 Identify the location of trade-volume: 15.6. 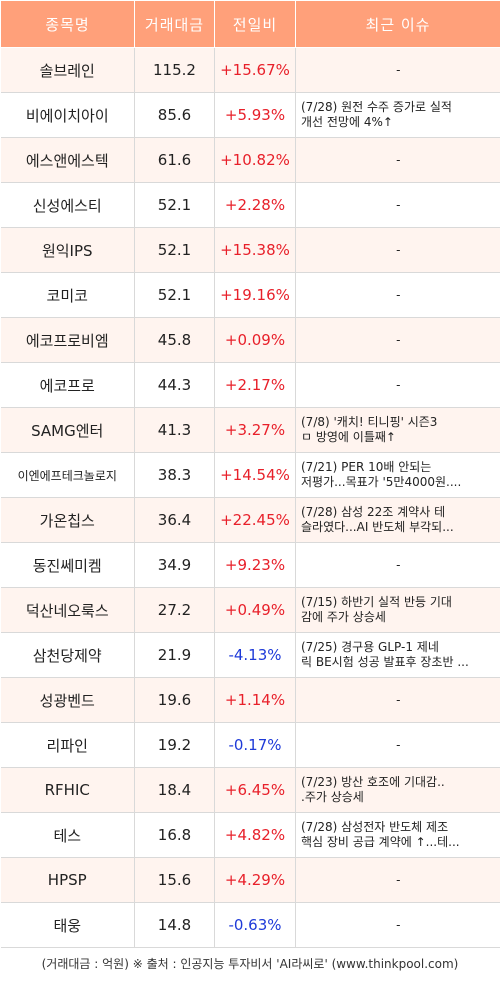
(174, 880).